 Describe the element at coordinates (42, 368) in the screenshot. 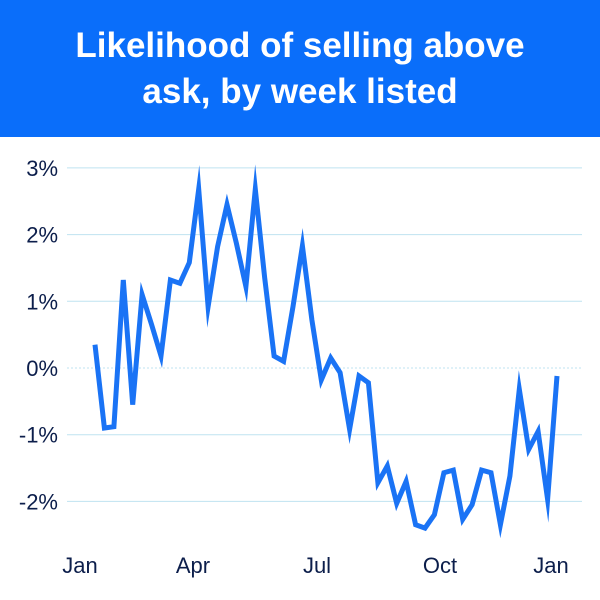

I see `y-tick-label: 0%` at that location.